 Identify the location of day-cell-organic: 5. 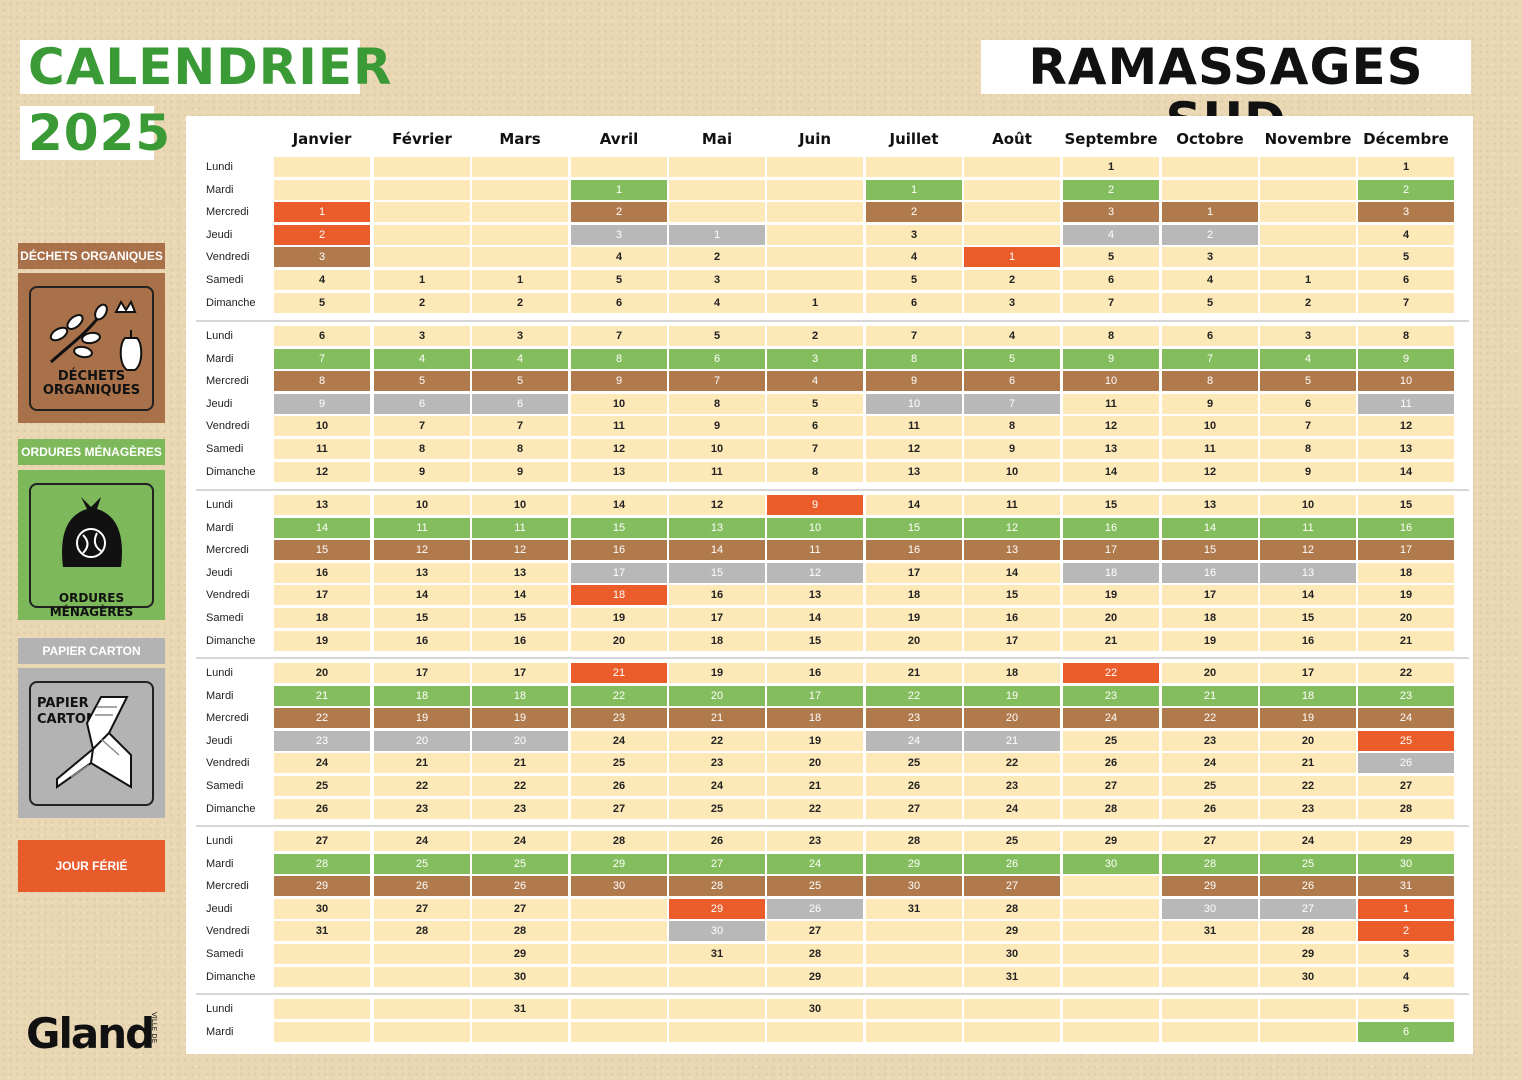
(520, 381).